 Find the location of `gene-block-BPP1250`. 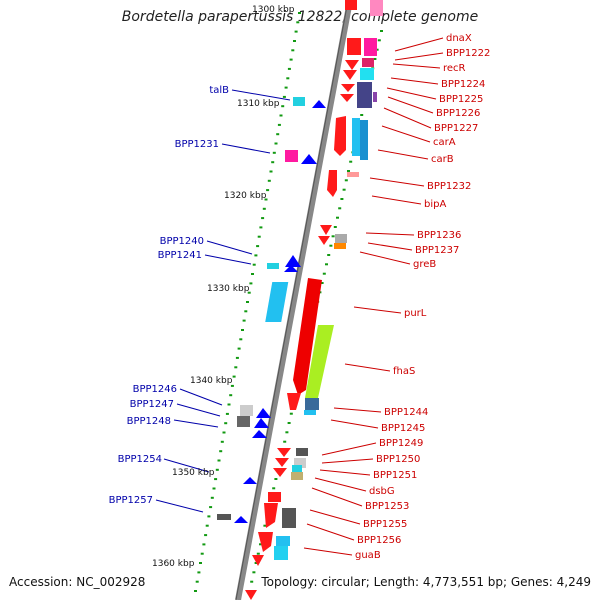

gene-block-BPP1250 is located at coordinates (300, 463).